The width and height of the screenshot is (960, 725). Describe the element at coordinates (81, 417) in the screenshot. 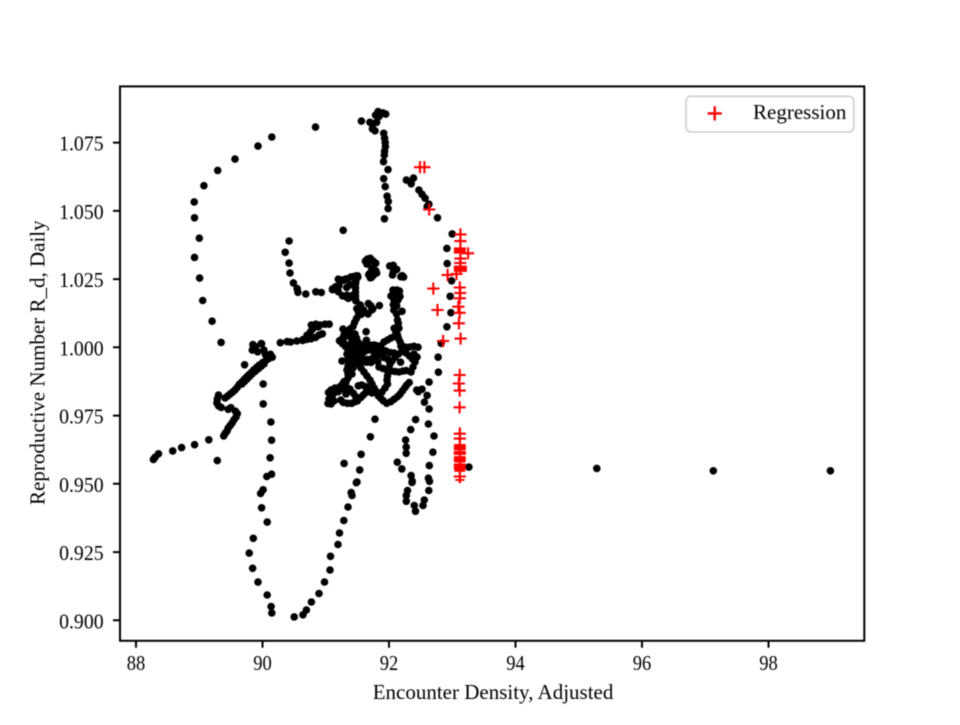

I see `svg-text: 0.975` at that location.